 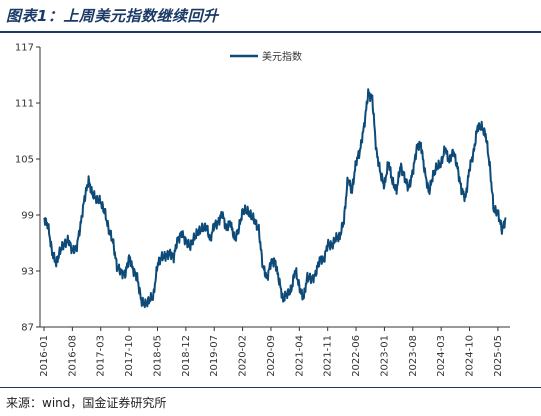 What do you see at coordinates (27, 272) in the screenshot?
I see `y-tick-label: 93` at bounding box center [27, 272].